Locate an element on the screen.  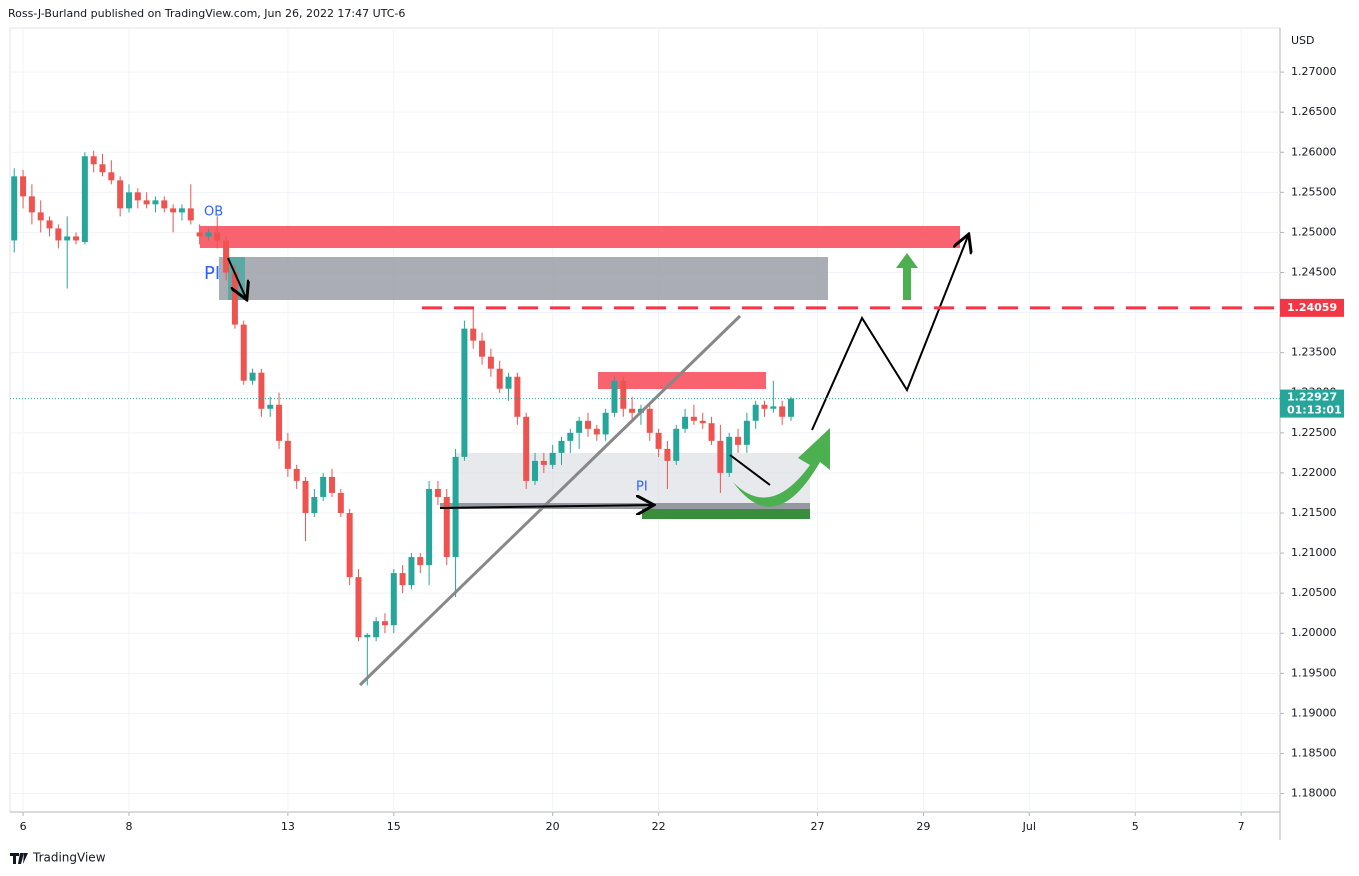
annotation: PI is located at coordinates (212, 273).